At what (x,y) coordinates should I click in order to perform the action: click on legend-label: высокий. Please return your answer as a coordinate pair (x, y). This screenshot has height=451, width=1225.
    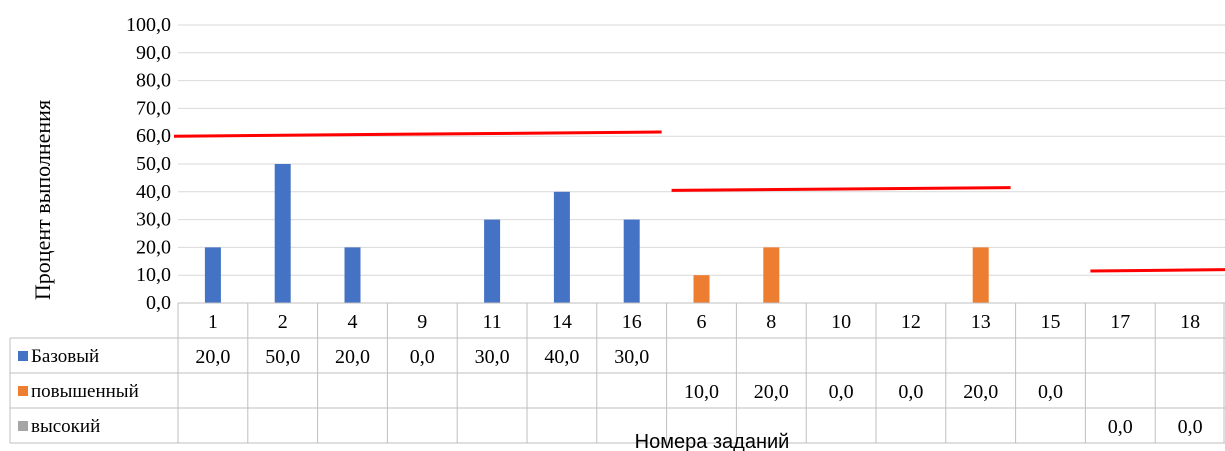
    Looking at the image, I should click on (65, 426).